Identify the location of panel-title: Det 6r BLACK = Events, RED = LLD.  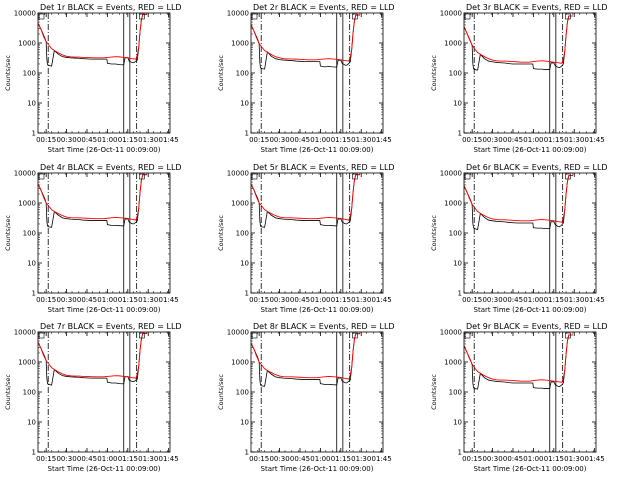
(537, 167).